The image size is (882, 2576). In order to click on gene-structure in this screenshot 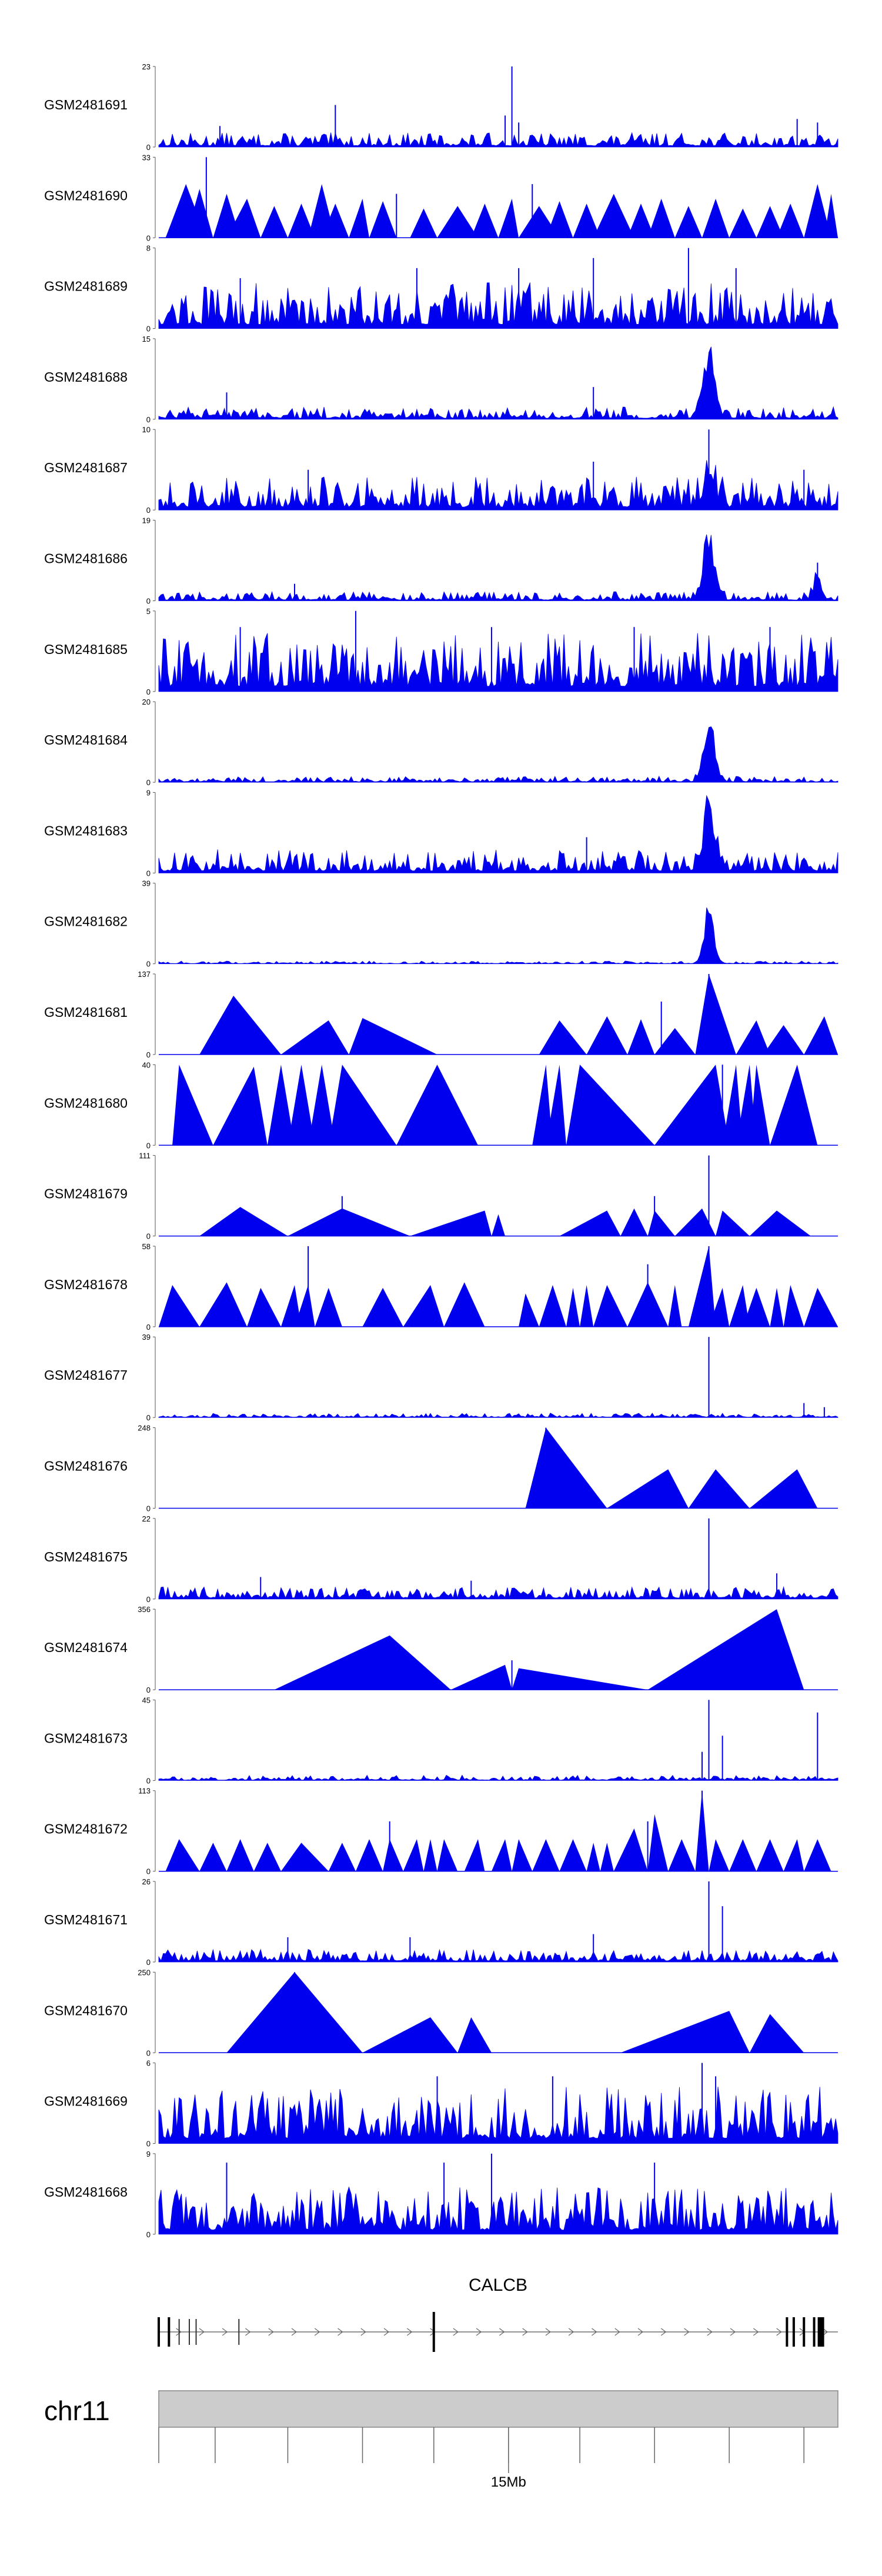, I will do `click(498, 2332)`.